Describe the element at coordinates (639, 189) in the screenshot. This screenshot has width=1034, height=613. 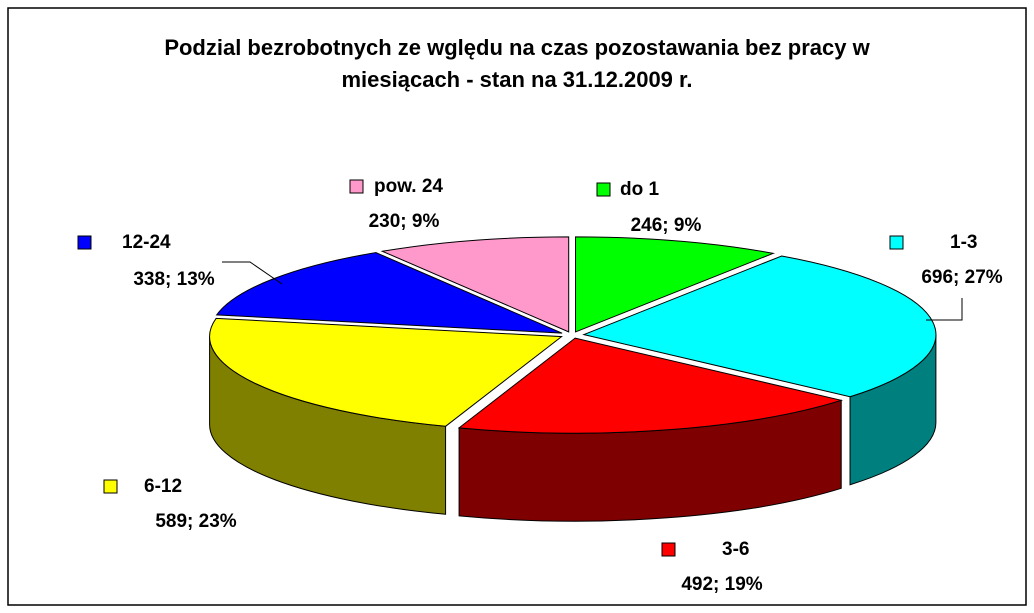
I see `slice-label: do 1` at that location.